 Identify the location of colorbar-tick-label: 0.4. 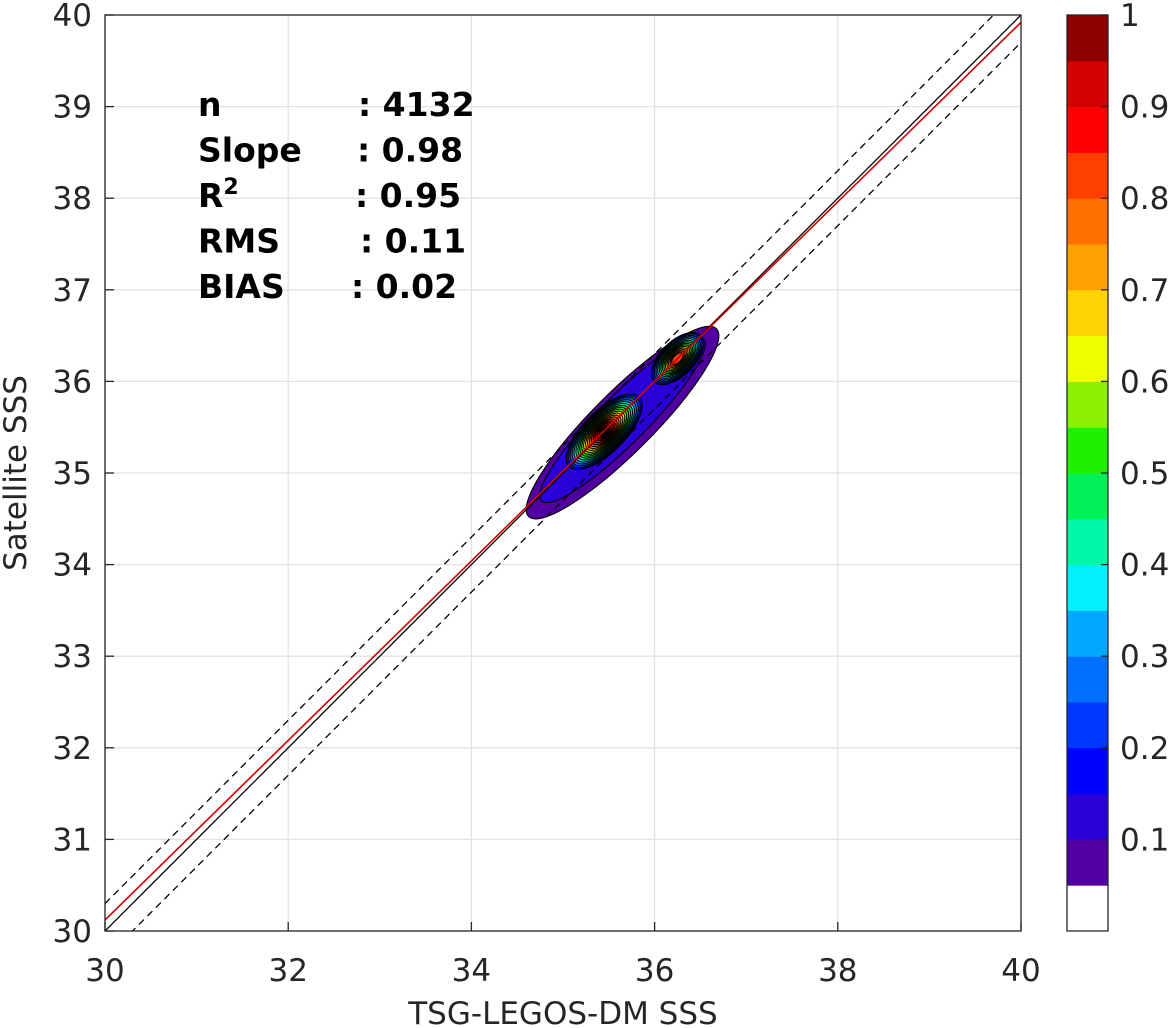
(1144, 566).